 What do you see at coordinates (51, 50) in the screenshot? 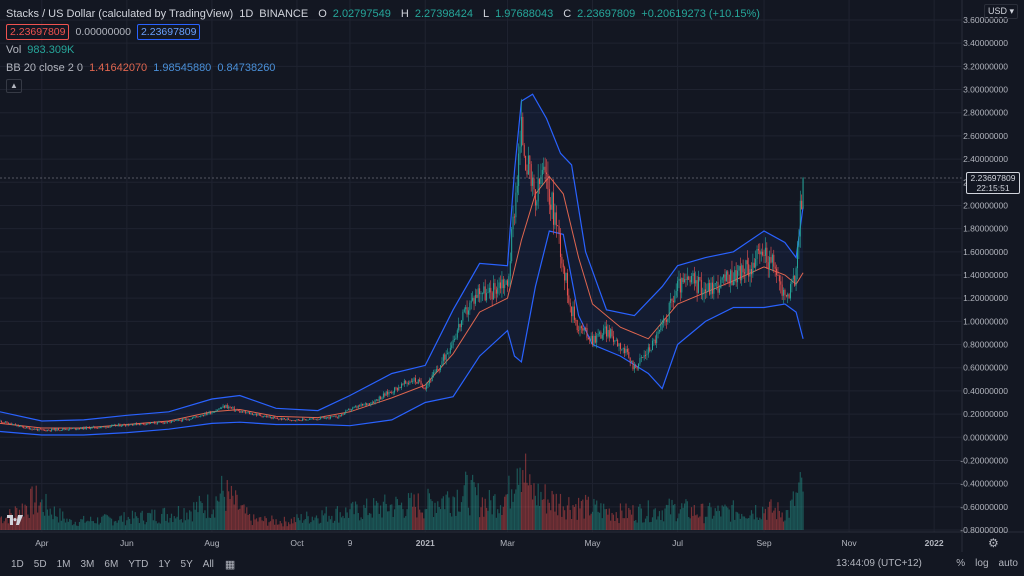
I see `volume-value: 983.309K` at bounding box center [51, 50].